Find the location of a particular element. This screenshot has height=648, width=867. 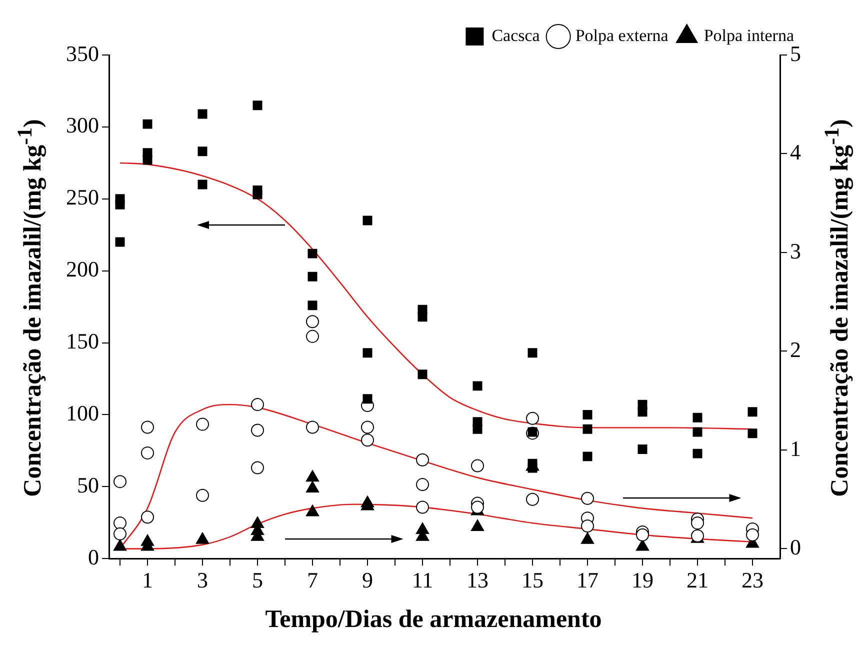

x-tick-label: 5 is located at coordinates (257, 580).